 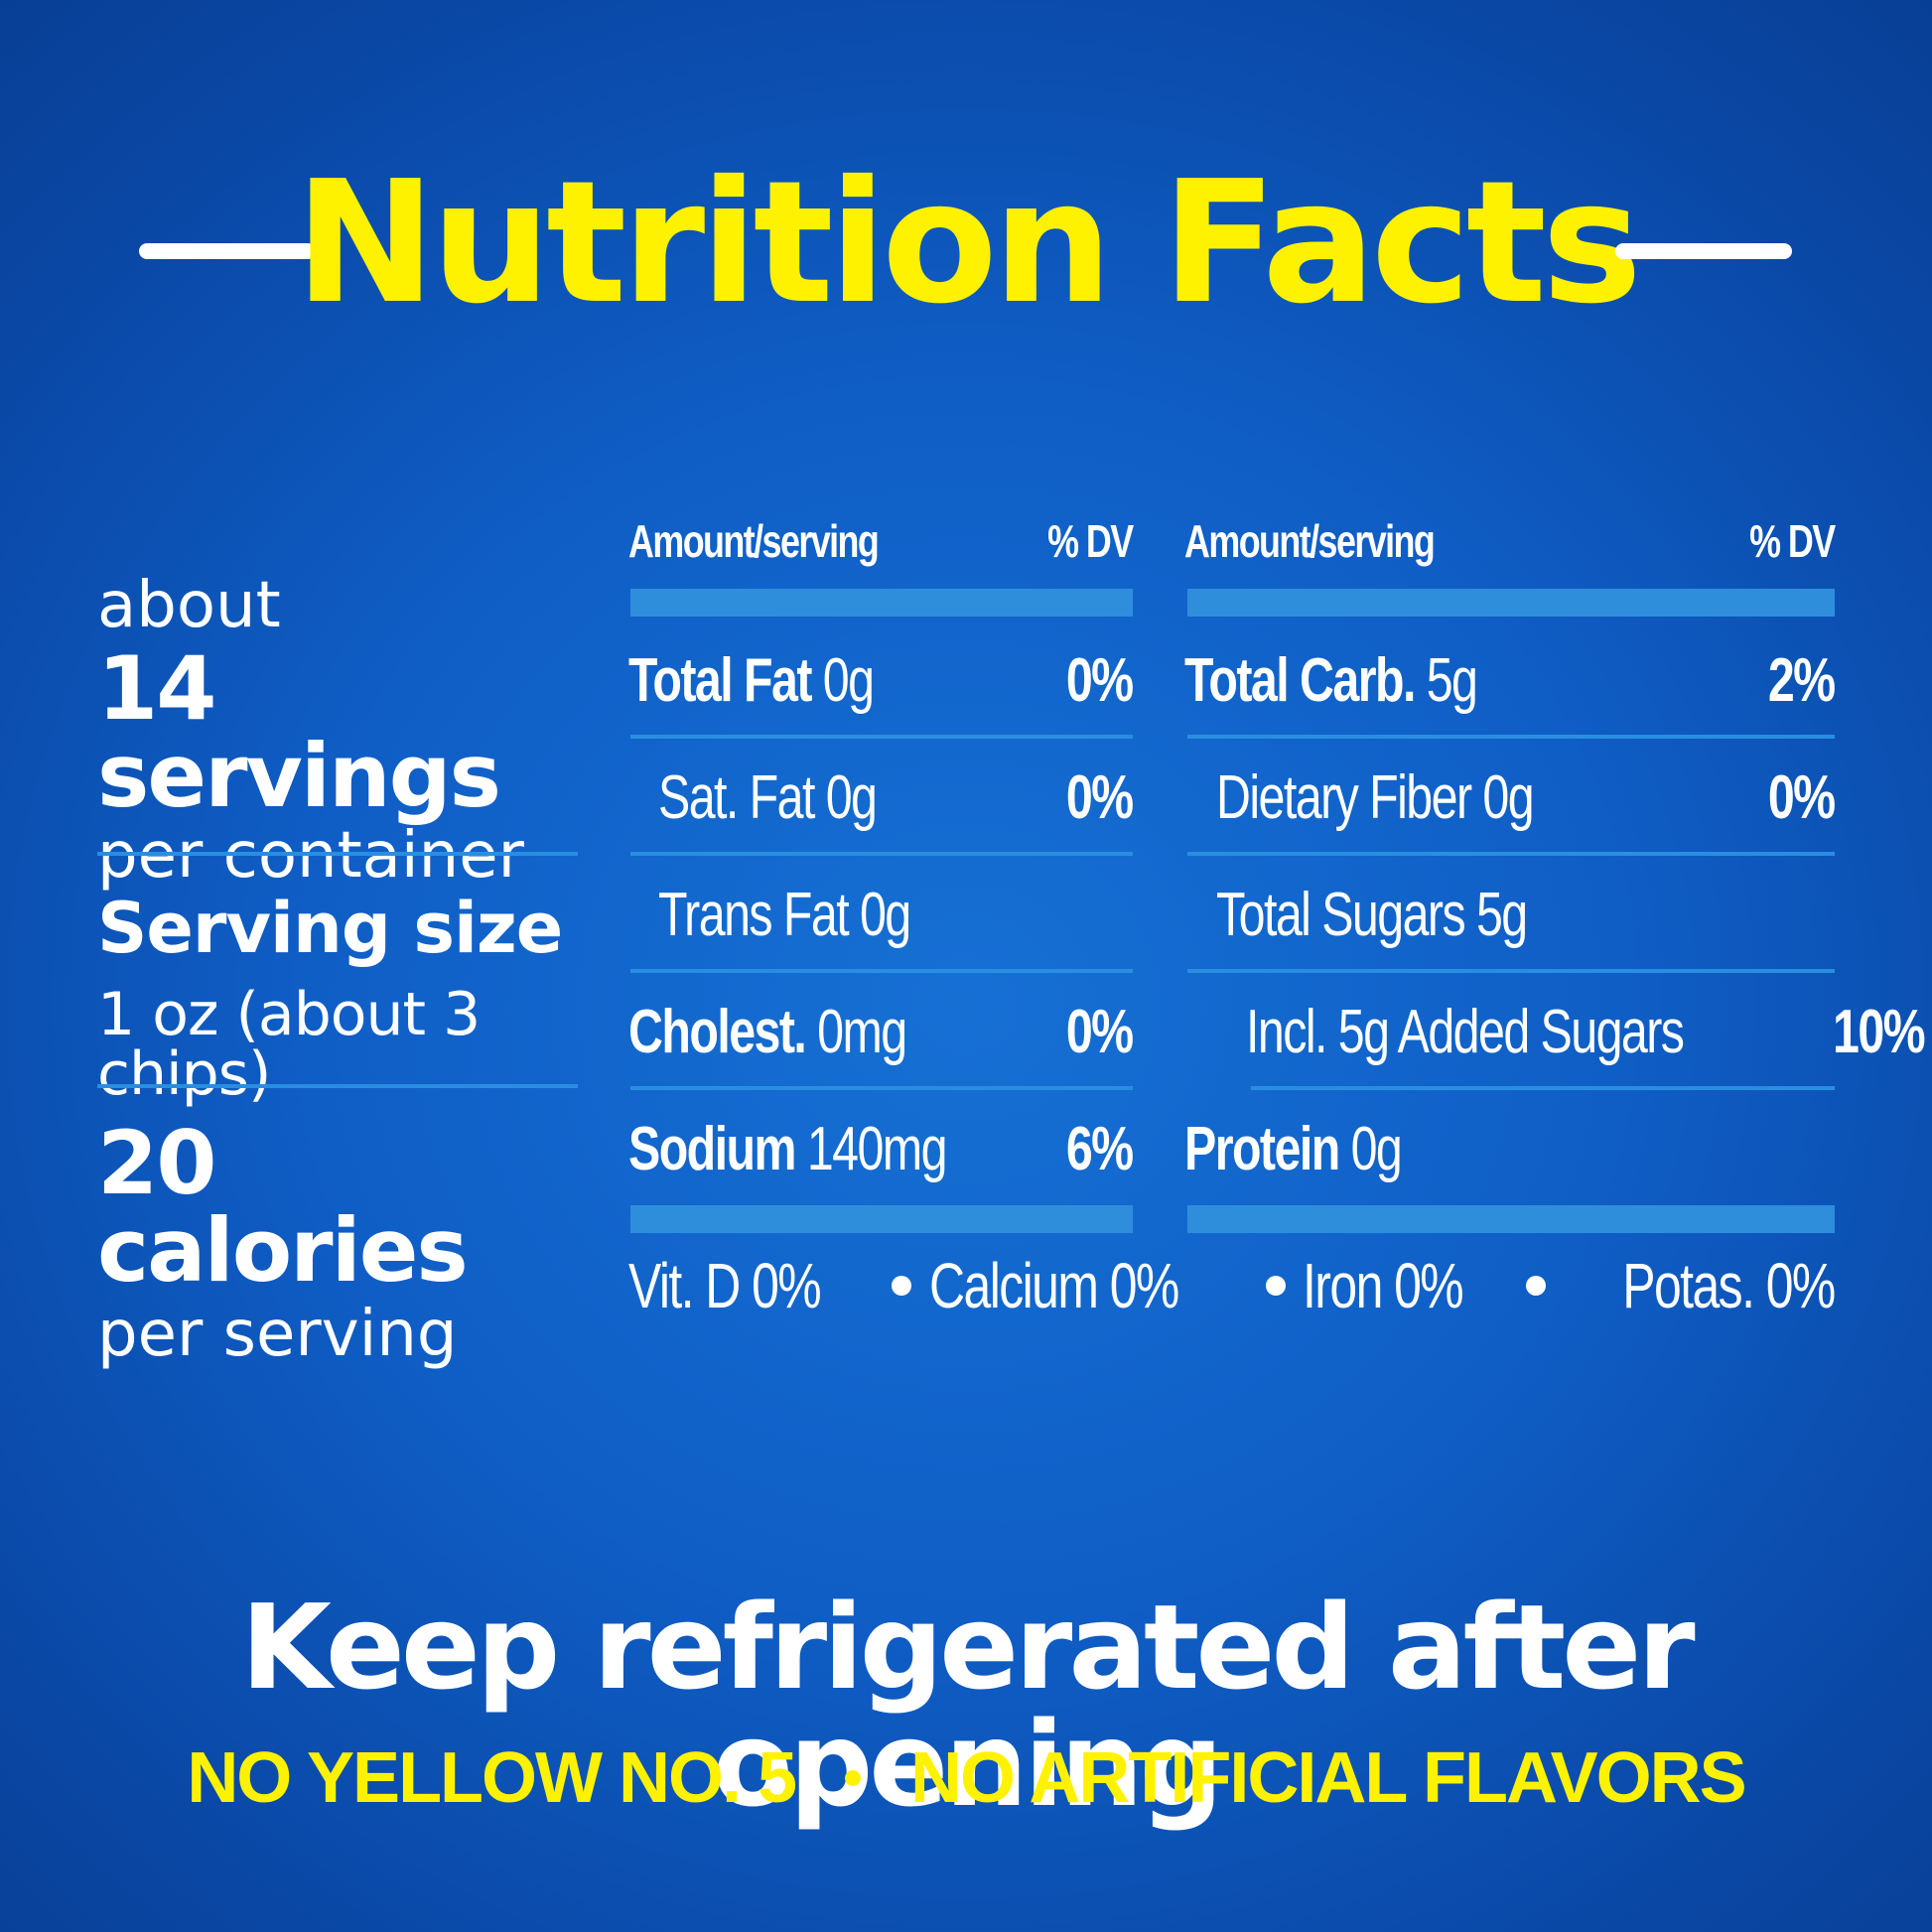 What do you see at coordinates (1510, 680) in the screenshot?
I see `nutrient-row: Total Carb. 5g 2%` at bounding box center [1510, 680].